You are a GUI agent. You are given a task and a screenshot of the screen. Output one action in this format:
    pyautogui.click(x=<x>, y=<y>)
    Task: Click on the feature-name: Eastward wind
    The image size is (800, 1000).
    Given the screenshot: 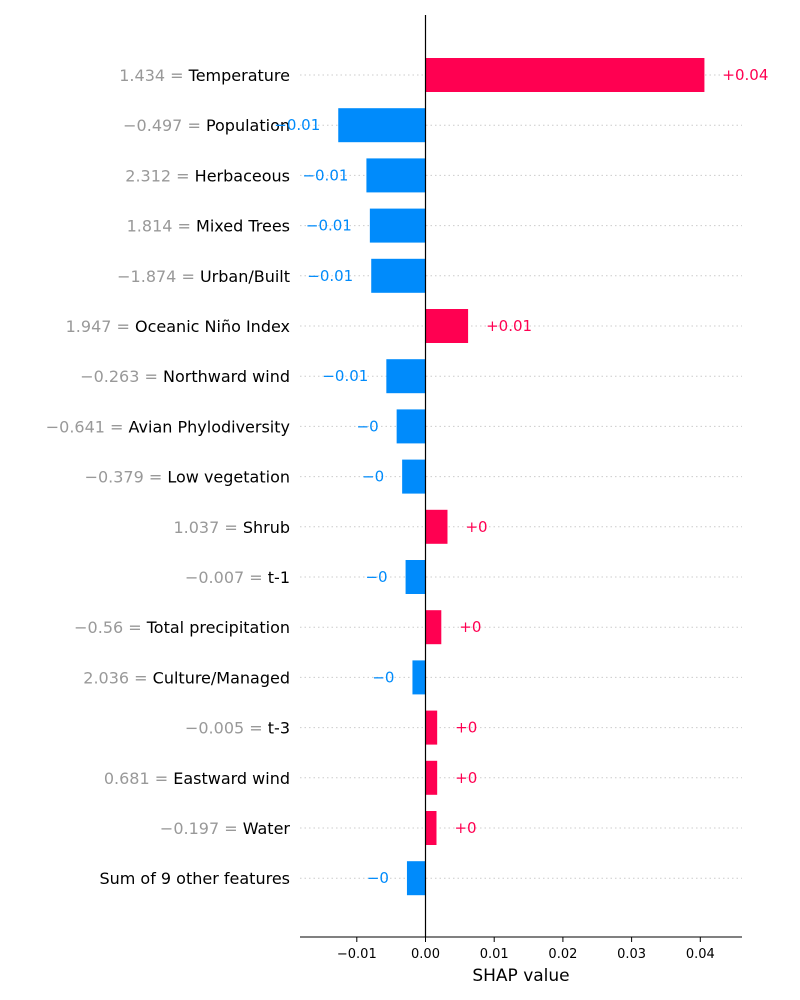 What is the action you would take?
    pyautogui.click(x=231, y=778)
    